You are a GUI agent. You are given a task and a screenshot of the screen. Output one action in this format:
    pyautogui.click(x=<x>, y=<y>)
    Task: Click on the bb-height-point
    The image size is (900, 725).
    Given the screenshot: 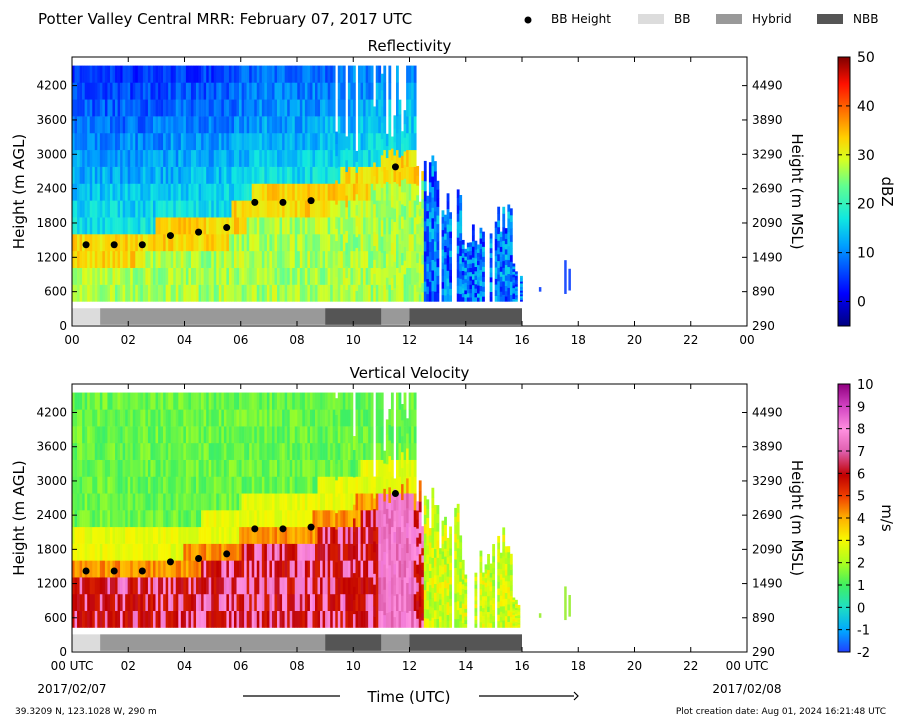 What is the action you would take?
    pyautogui.click(x=311, y=527)
    